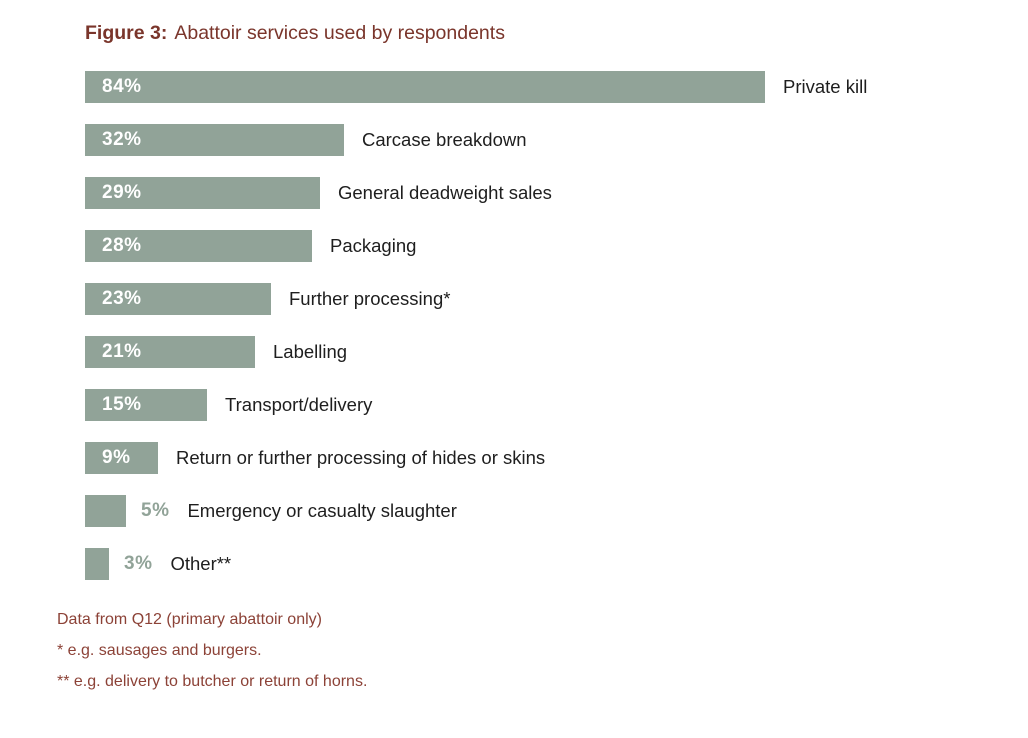 The width and height of the screenshot is (1028, 738). What do you see at coordinates (122, 298) in the screenshot?
I see `value-label: 23%` at bounding box center [122, 298].